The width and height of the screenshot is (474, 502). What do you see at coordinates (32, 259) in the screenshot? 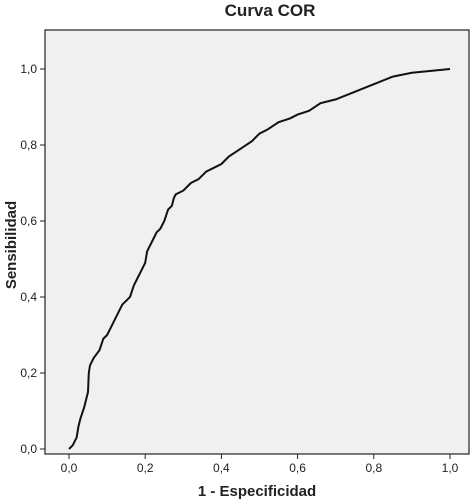
I see `y-axis: 0,0 0,2 0,4 0,6 0,8 1,0` at bounding box center [32, 259].